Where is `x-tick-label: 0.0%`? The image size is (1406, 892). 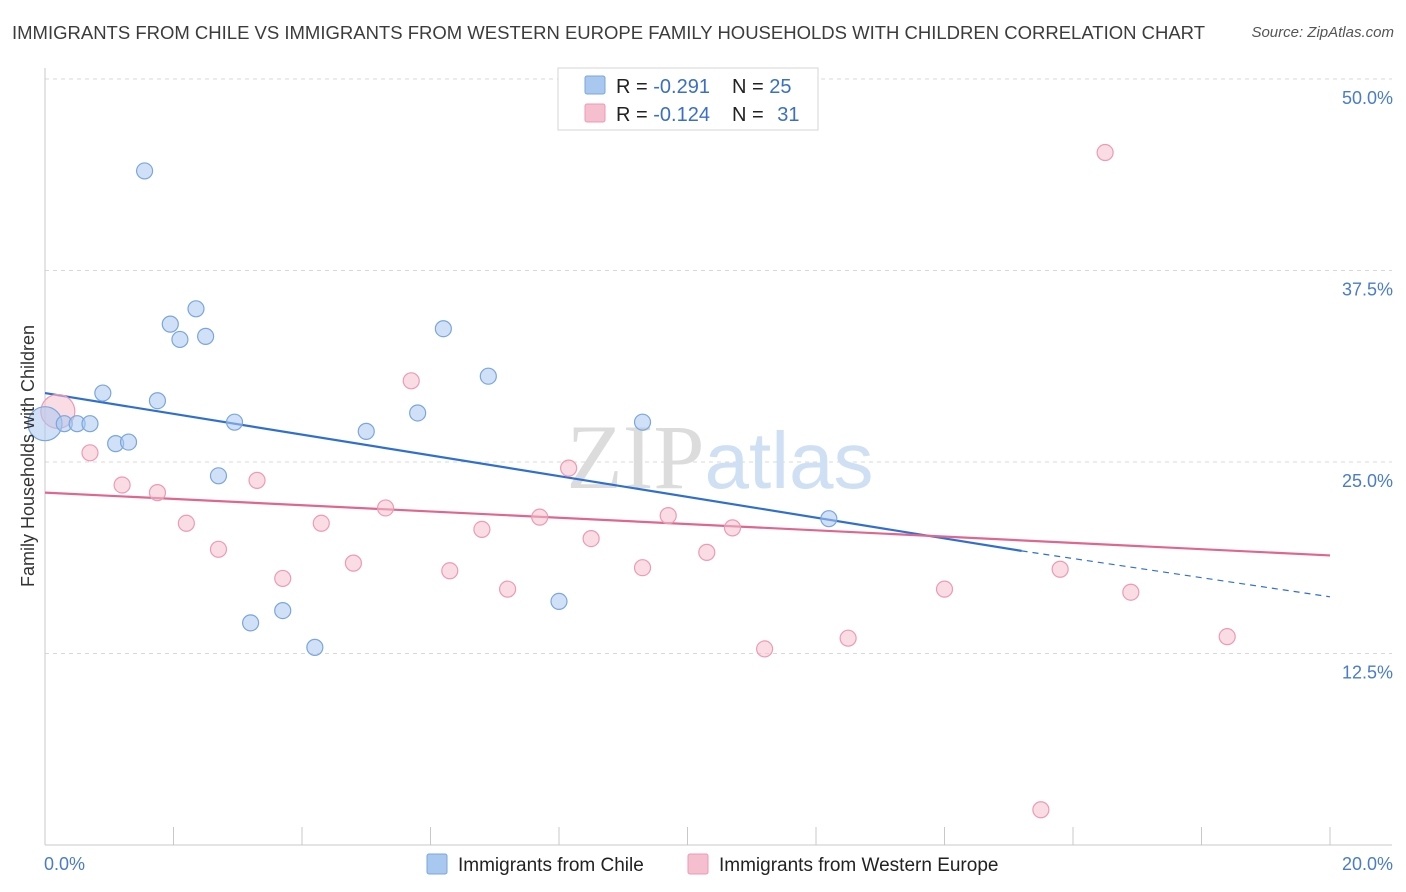
x-tick-label: 0.0% is located at coordinates (64, 864).